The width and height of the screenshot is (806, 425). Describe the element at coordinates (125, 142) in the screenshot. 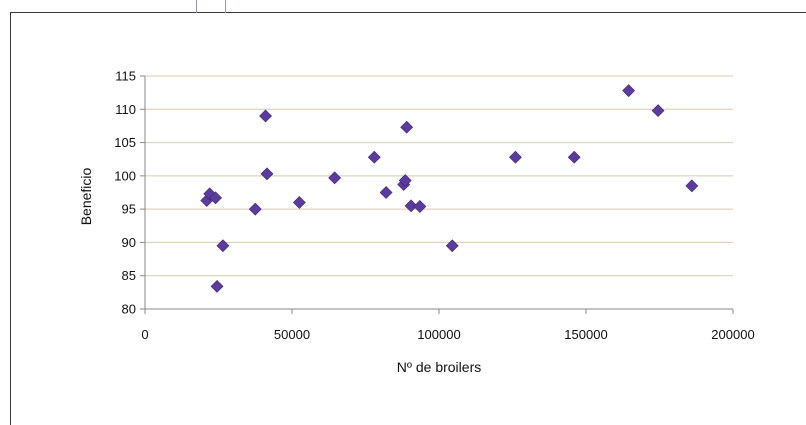

I see `y-tick-label-5: 105` at that location.